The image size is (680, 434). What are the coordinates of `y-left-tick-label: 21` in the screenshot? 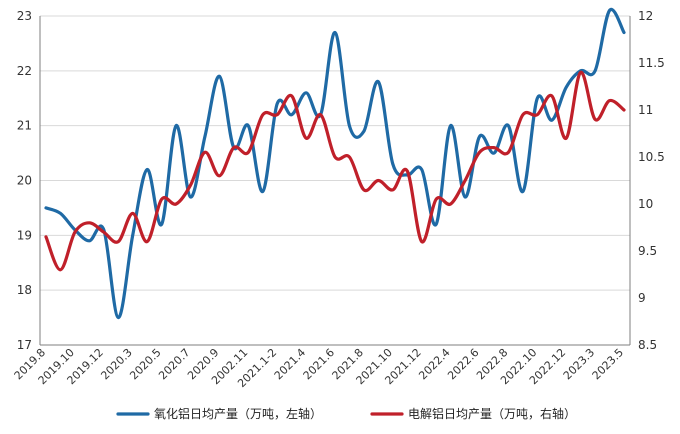 It's located at (24, 126).